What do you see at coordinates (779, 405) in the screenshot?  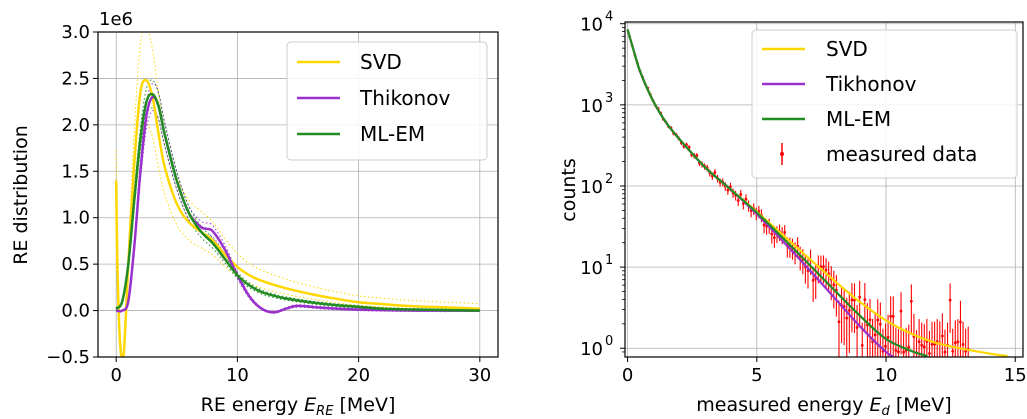 I see `right-x-label-text: measured energy` at bounding box center [779, 405].